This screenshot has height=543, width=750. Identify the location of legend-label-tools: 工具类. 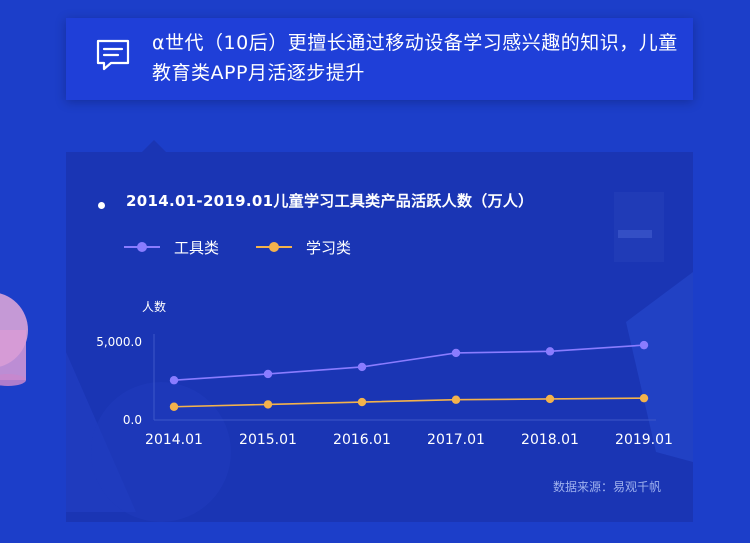
(197, 248).